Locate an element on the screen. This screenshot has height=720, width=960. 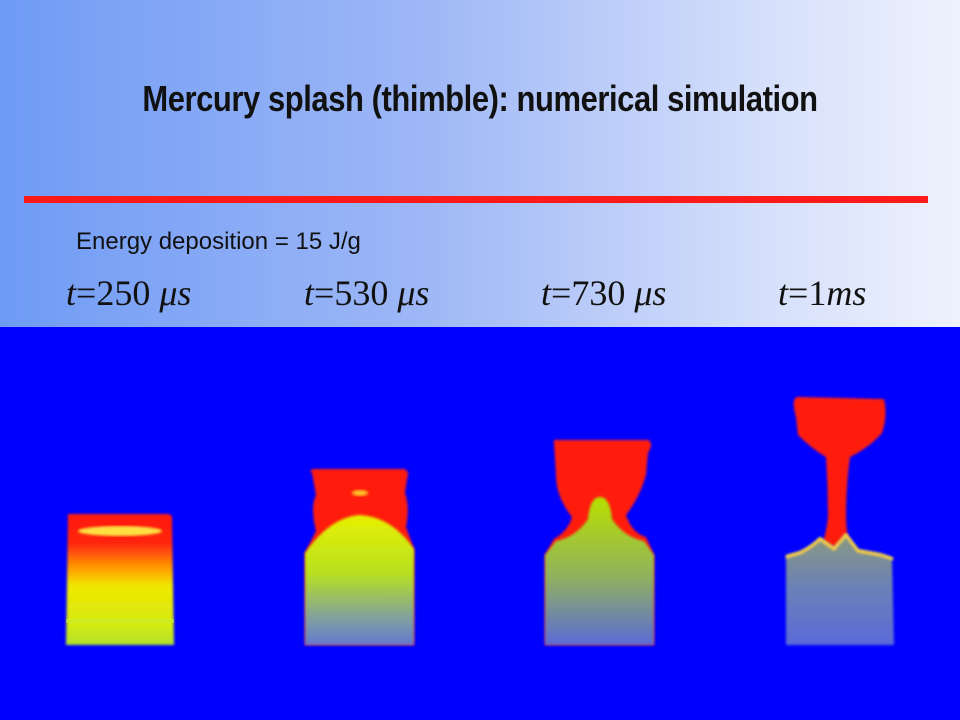
time-label-1: t=250 μs is located at coordinates (166, 293).